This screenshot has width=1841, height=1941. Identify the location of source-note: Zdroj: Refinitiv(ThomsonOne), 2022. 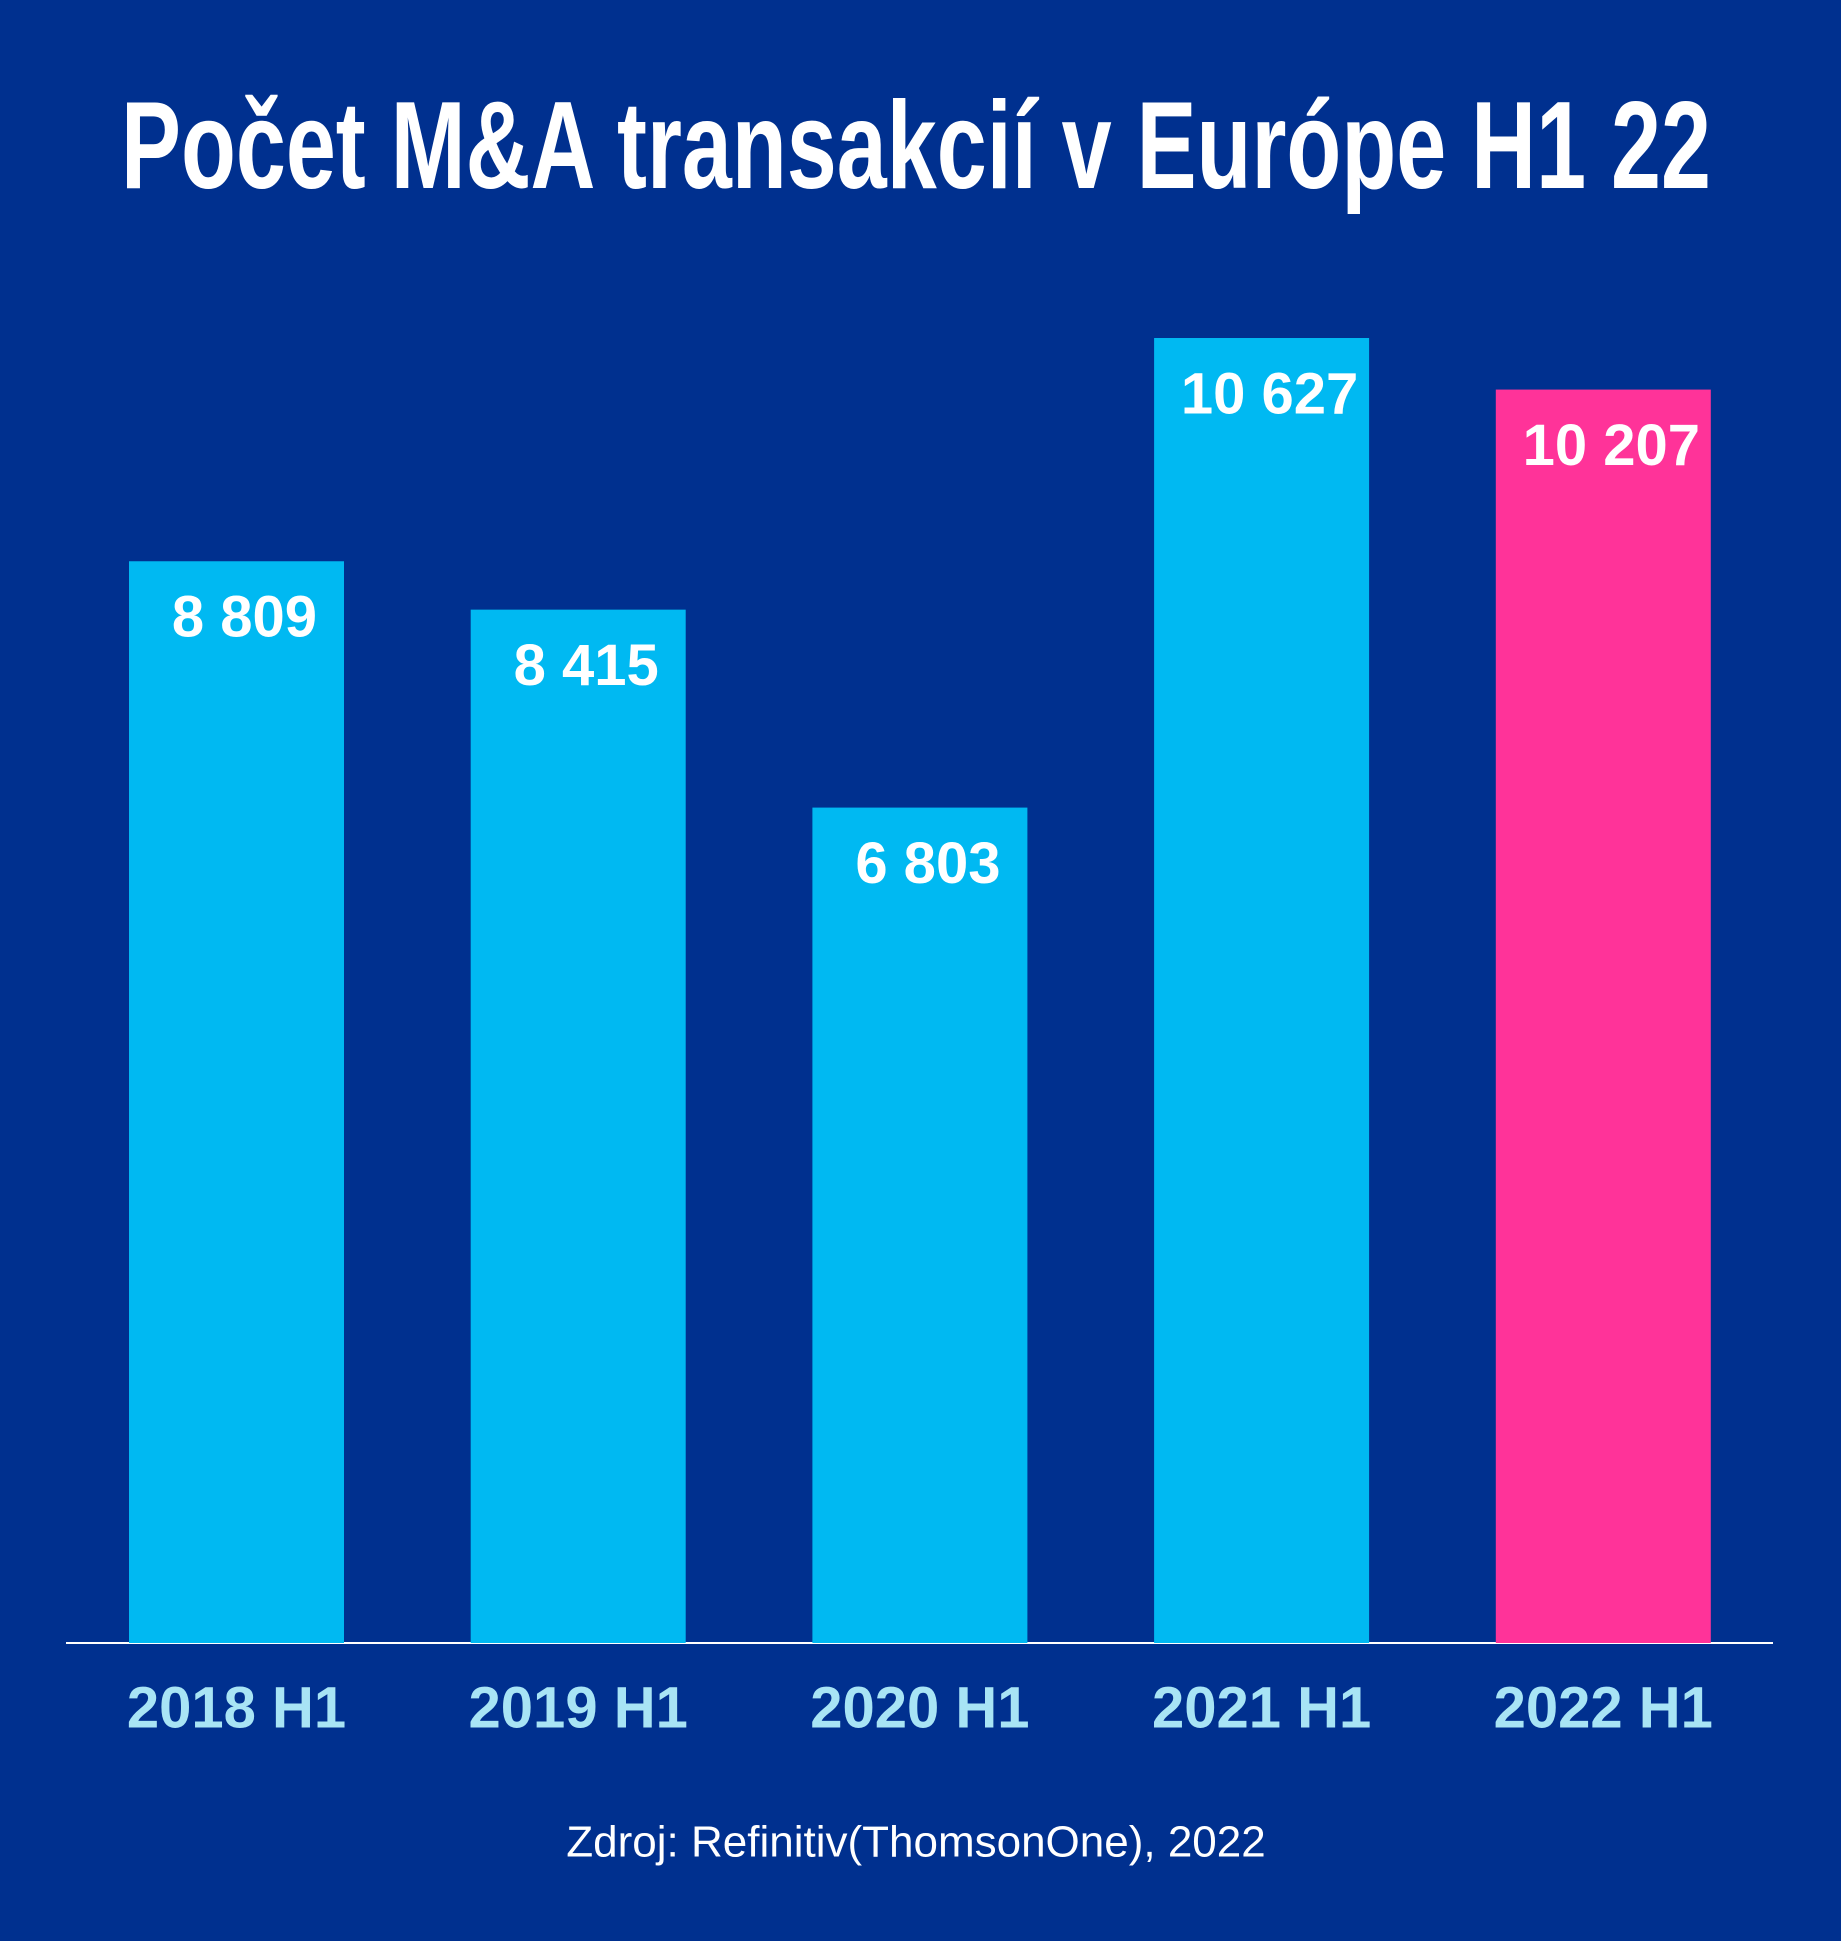
(915, 1842).